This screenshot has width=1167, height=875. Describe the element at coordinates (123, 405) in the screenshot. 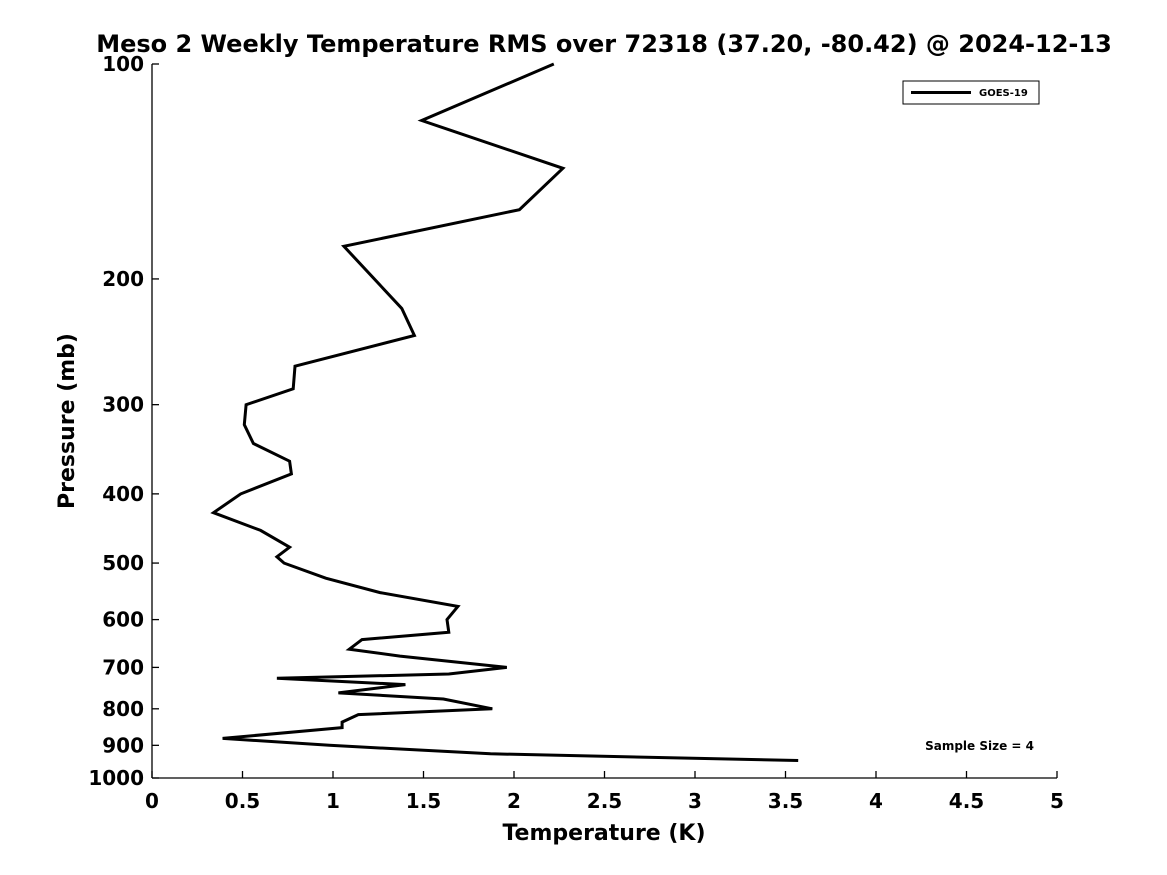

I see `y-tick-label: 300` at that location.